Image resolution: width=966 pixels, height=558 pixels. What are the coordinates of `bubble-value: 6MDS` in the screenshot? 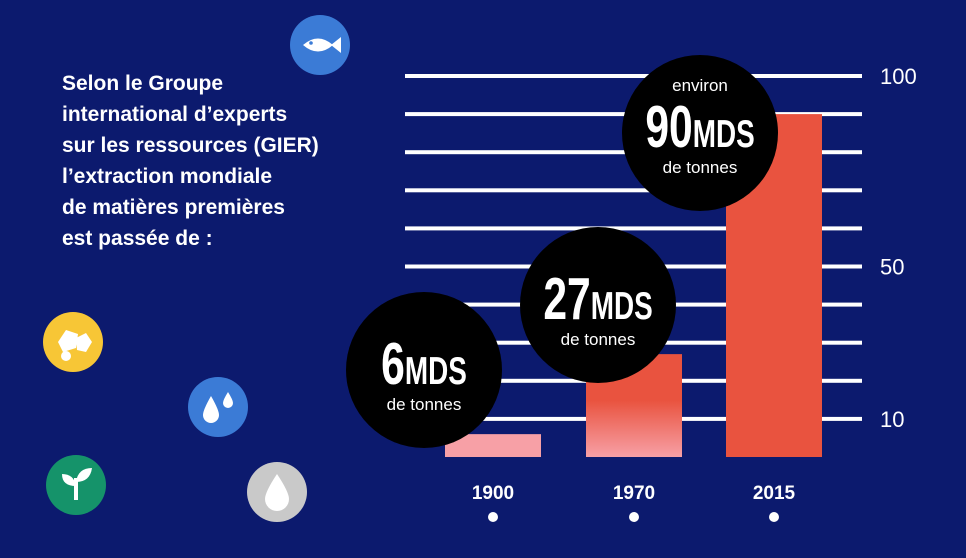 It's located at (424, 364).